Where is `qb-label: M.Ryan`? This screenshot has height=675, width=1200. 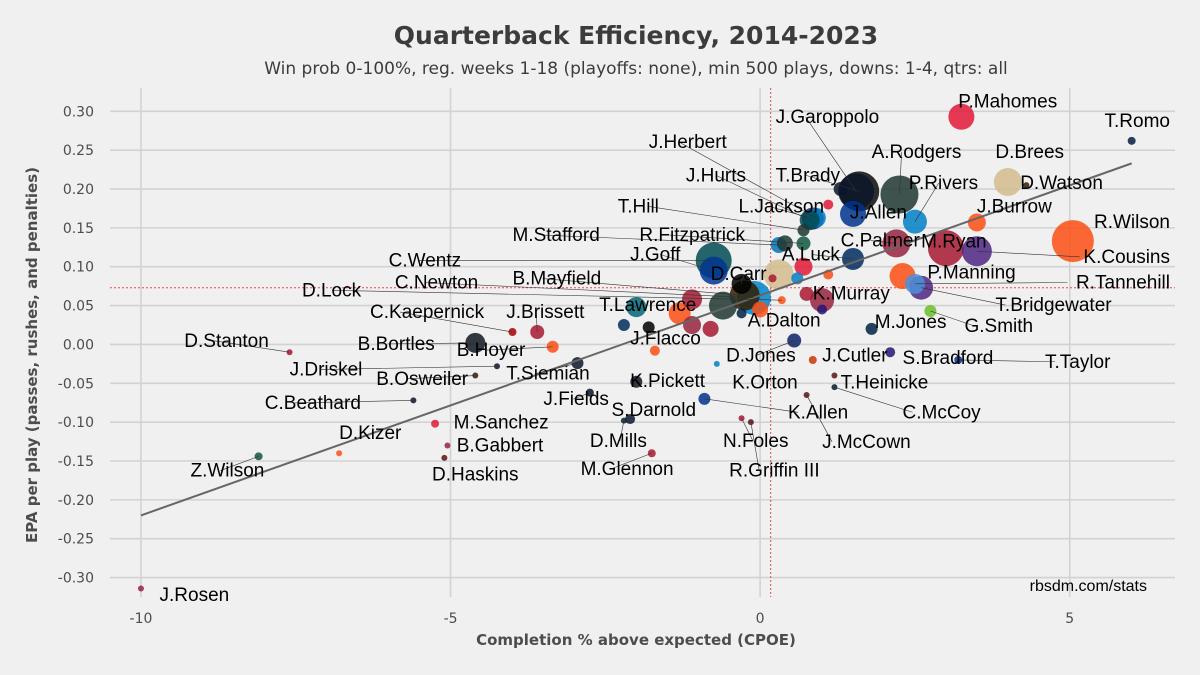 qb-label: M.Ryan is located at coordinates (953, 241).